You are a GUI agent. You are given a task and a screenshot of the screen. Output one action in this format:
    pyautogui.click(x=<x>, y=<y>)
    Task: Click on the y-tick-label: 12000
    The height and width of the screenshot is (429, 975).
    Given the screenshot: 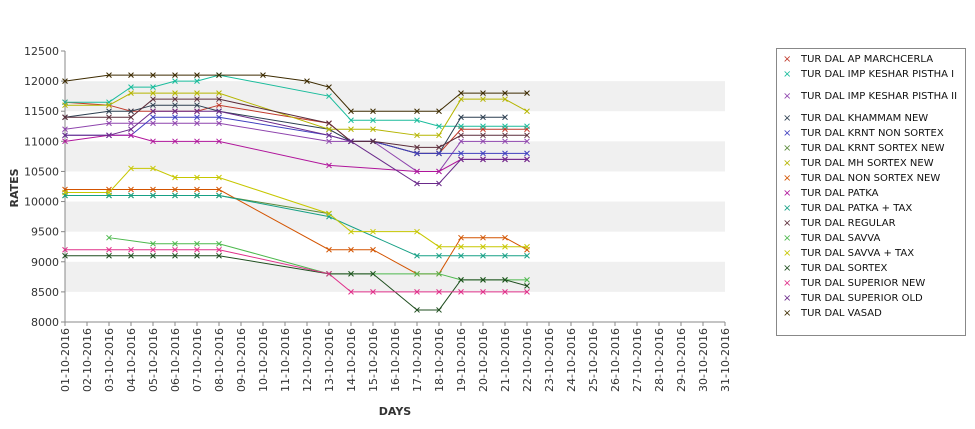 What is the action you would take?
    pyautogui.click(x=41, y=81)
    